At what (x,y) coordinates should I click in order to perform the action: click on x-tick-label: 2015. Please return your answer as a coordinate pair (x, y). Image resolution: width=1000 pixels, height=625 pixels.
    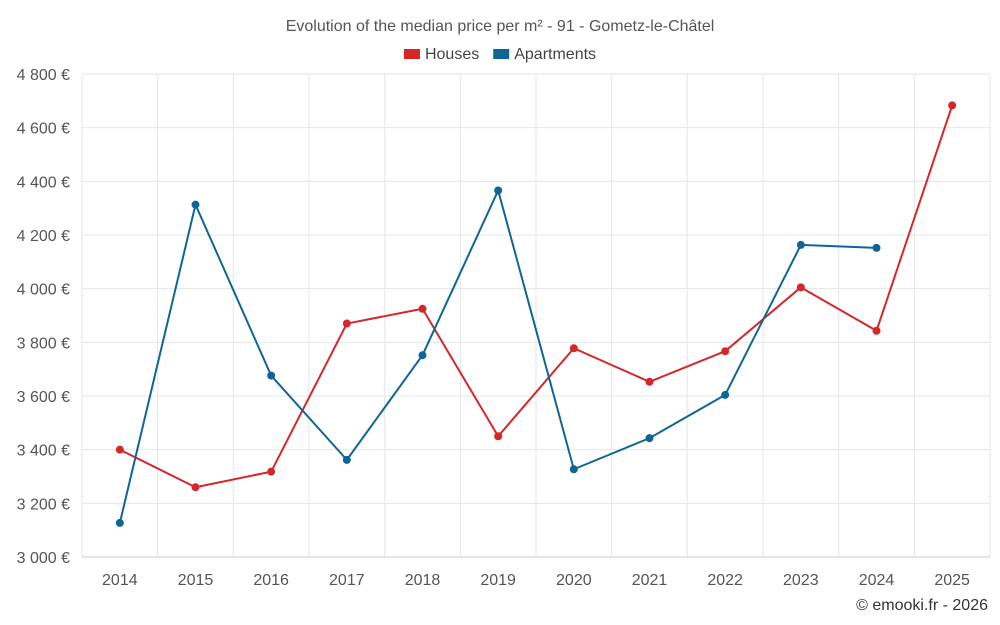
    Looking at the image, I should click on (196, 580).